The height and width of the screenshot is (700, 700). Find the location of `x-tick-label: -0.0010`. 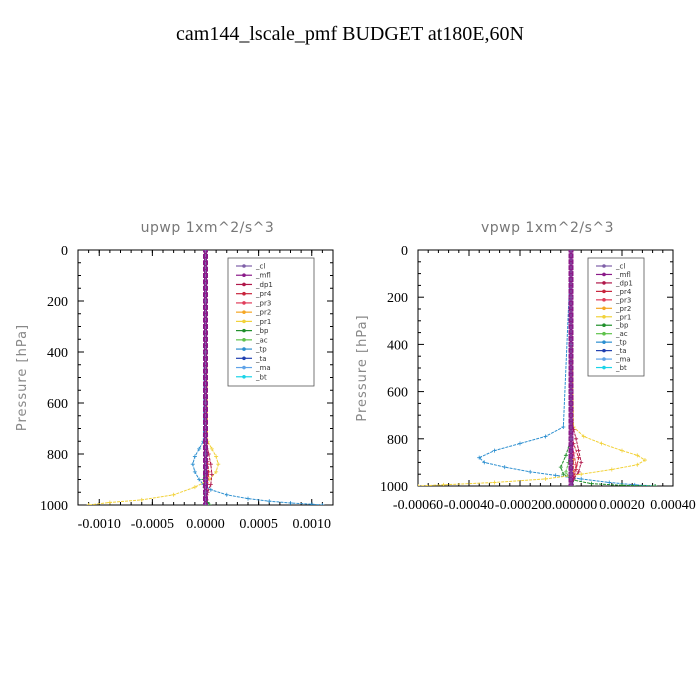

x-tick-label: -0.0010 is located at coordinates (99, 524).